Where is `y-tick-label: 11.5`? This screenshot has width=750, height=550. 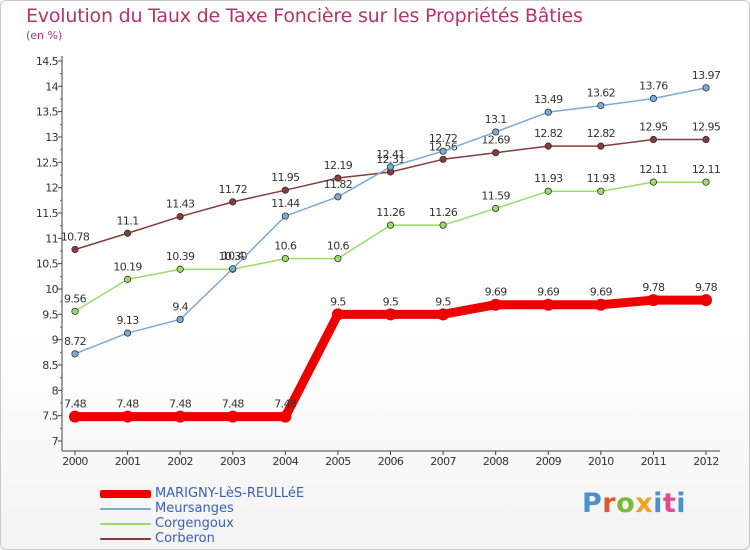 y-tick-label: 11.5 is located at coordinates (47, 213).